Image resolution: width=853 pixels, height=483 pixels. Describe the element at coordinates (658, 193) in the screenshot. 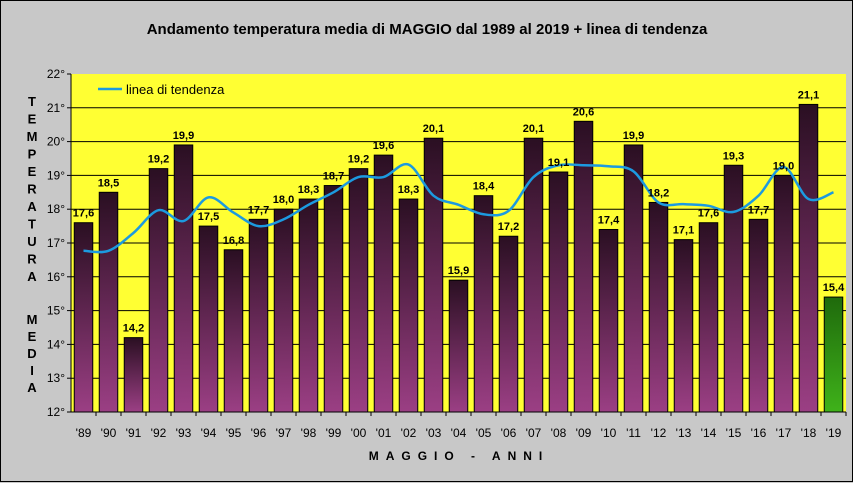

I see `bar-value-label: 18,2` at that location.